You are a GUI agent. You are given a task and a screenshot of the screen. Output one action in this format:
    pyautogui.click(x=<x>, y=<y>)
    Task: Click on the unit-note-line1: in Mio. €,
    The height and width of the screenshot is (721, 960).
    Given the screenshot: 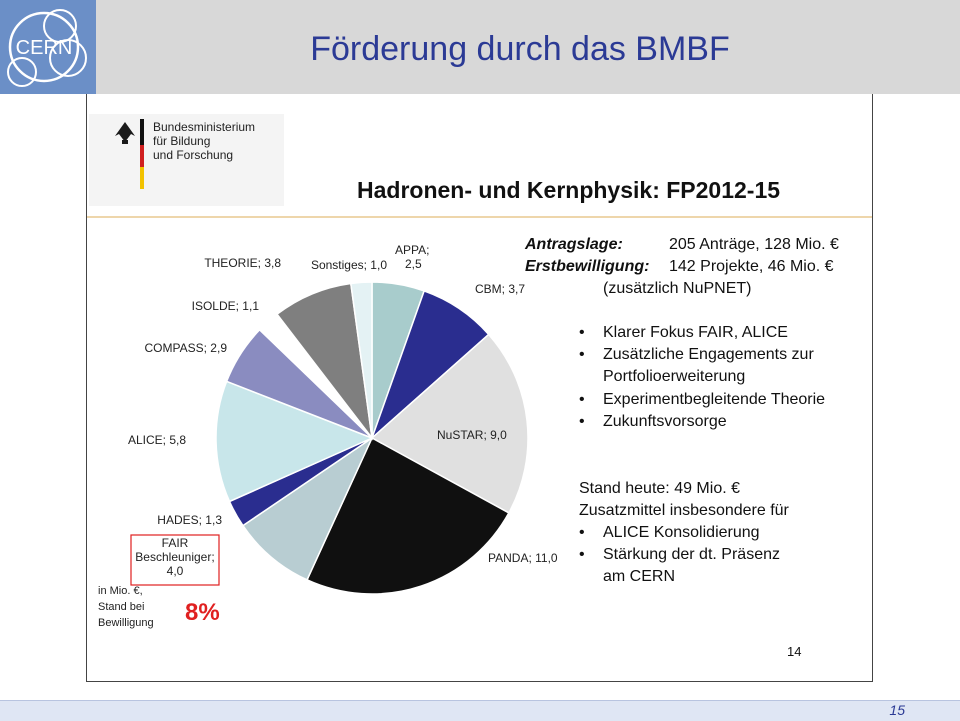 What is the action you would take?
    pyautogui.click(x=120, y=591)
    